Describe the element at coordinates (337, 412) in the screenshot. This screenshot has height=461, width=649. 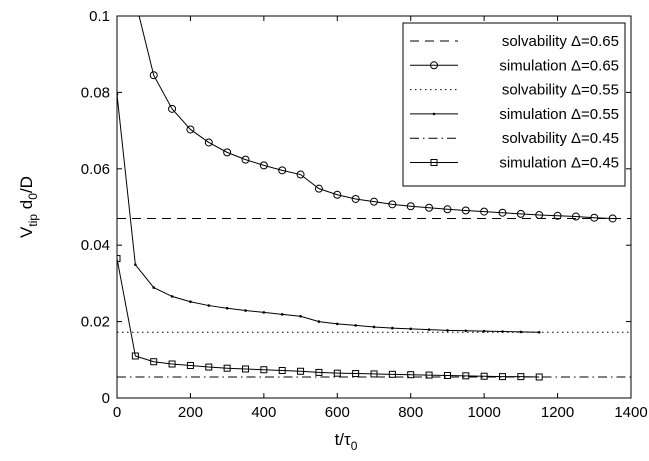
I see `x-tick-label: 600` at that location.